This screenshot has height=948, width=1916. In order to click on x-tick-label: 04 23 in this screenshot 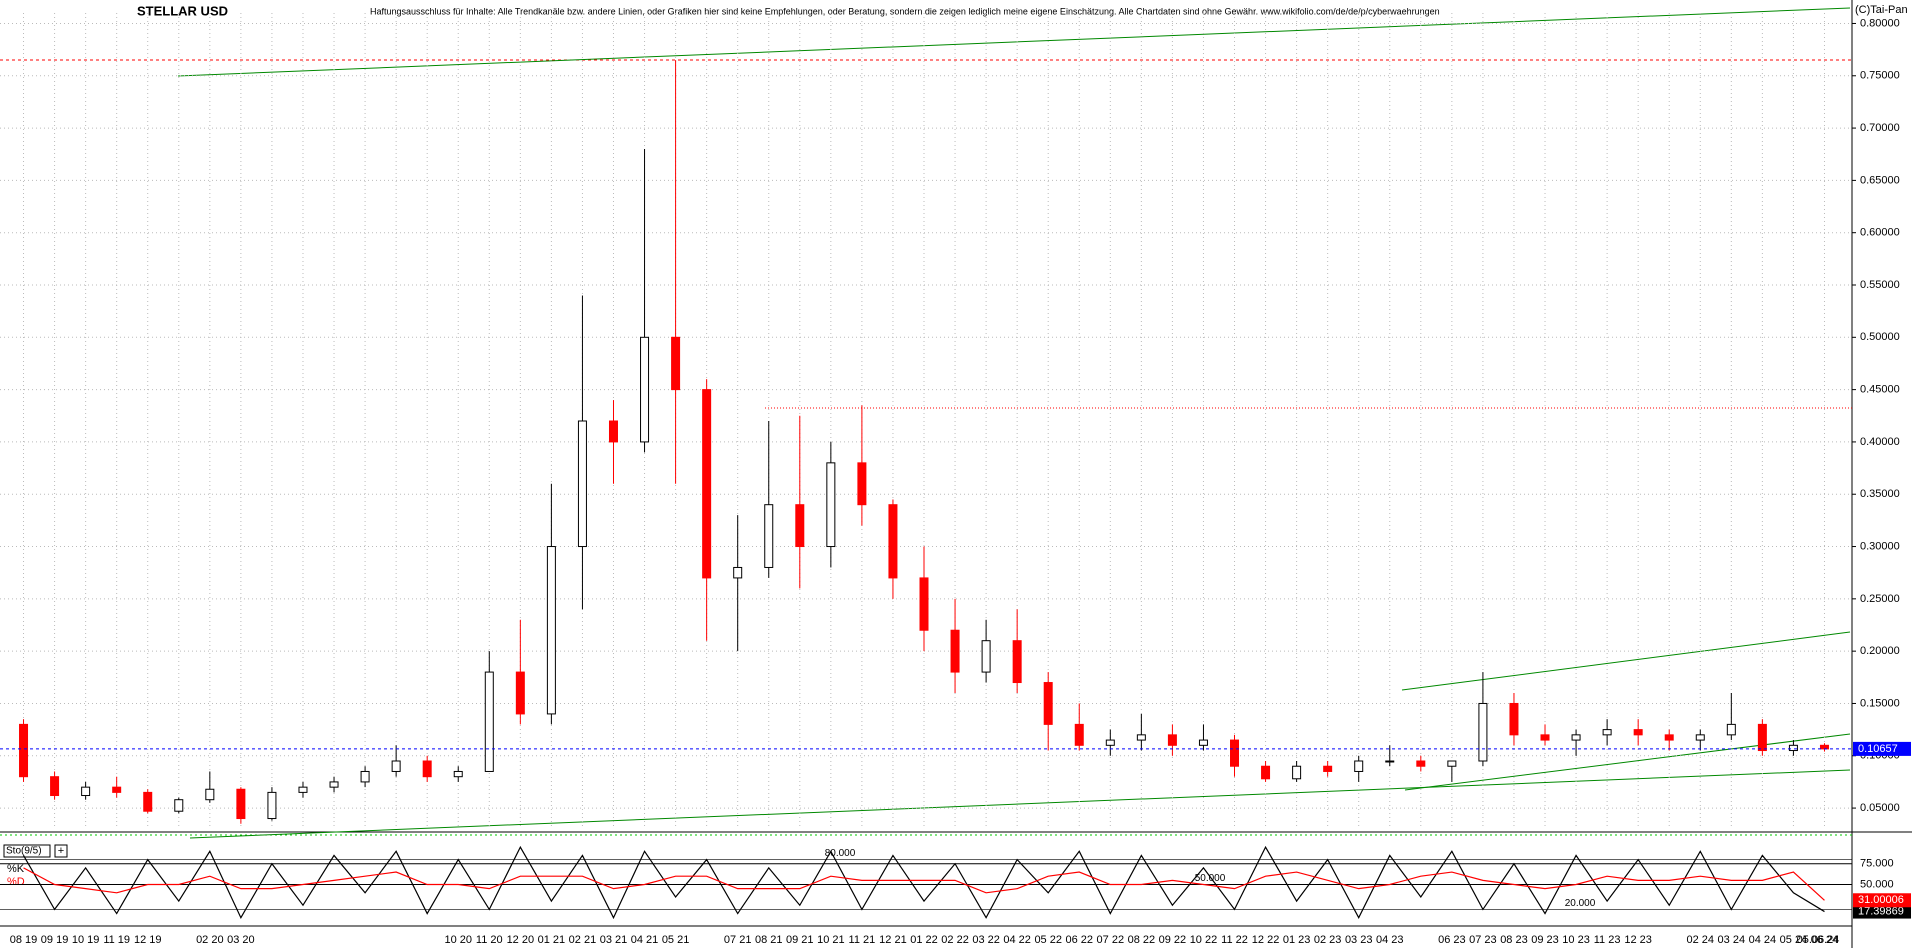, I will do `click(1390, 940)`.